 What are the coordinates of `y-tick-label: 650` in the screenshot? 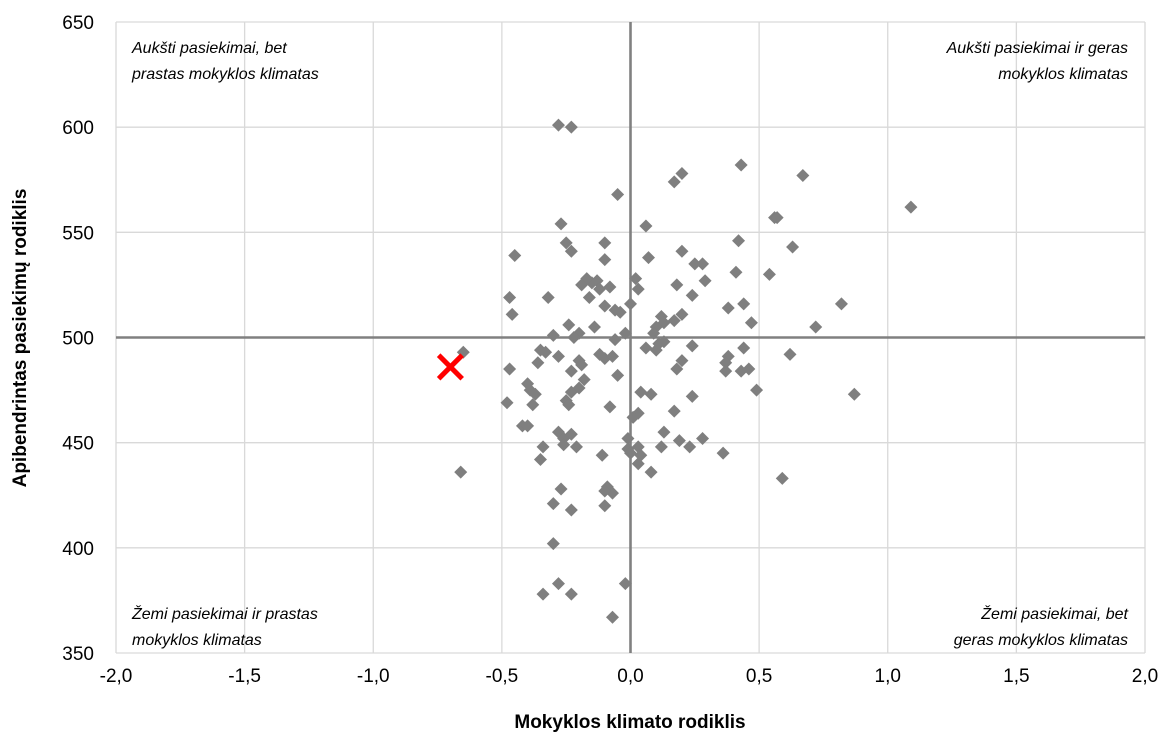 It's located at (78, 23).